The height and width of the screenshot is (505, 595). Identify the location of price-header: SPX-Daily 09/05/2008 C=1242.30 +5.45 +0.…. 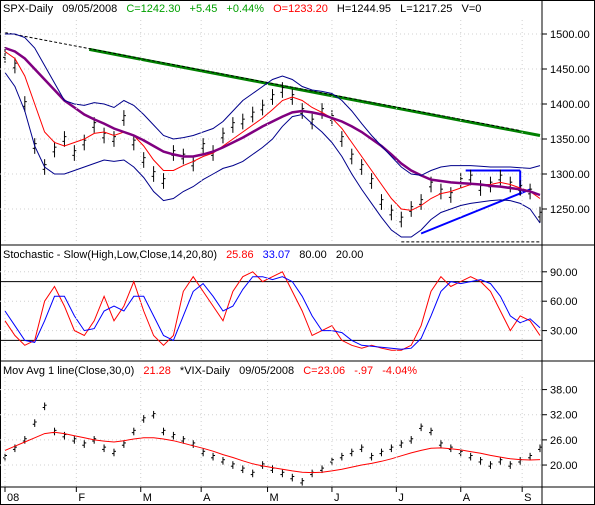
(242, 9).